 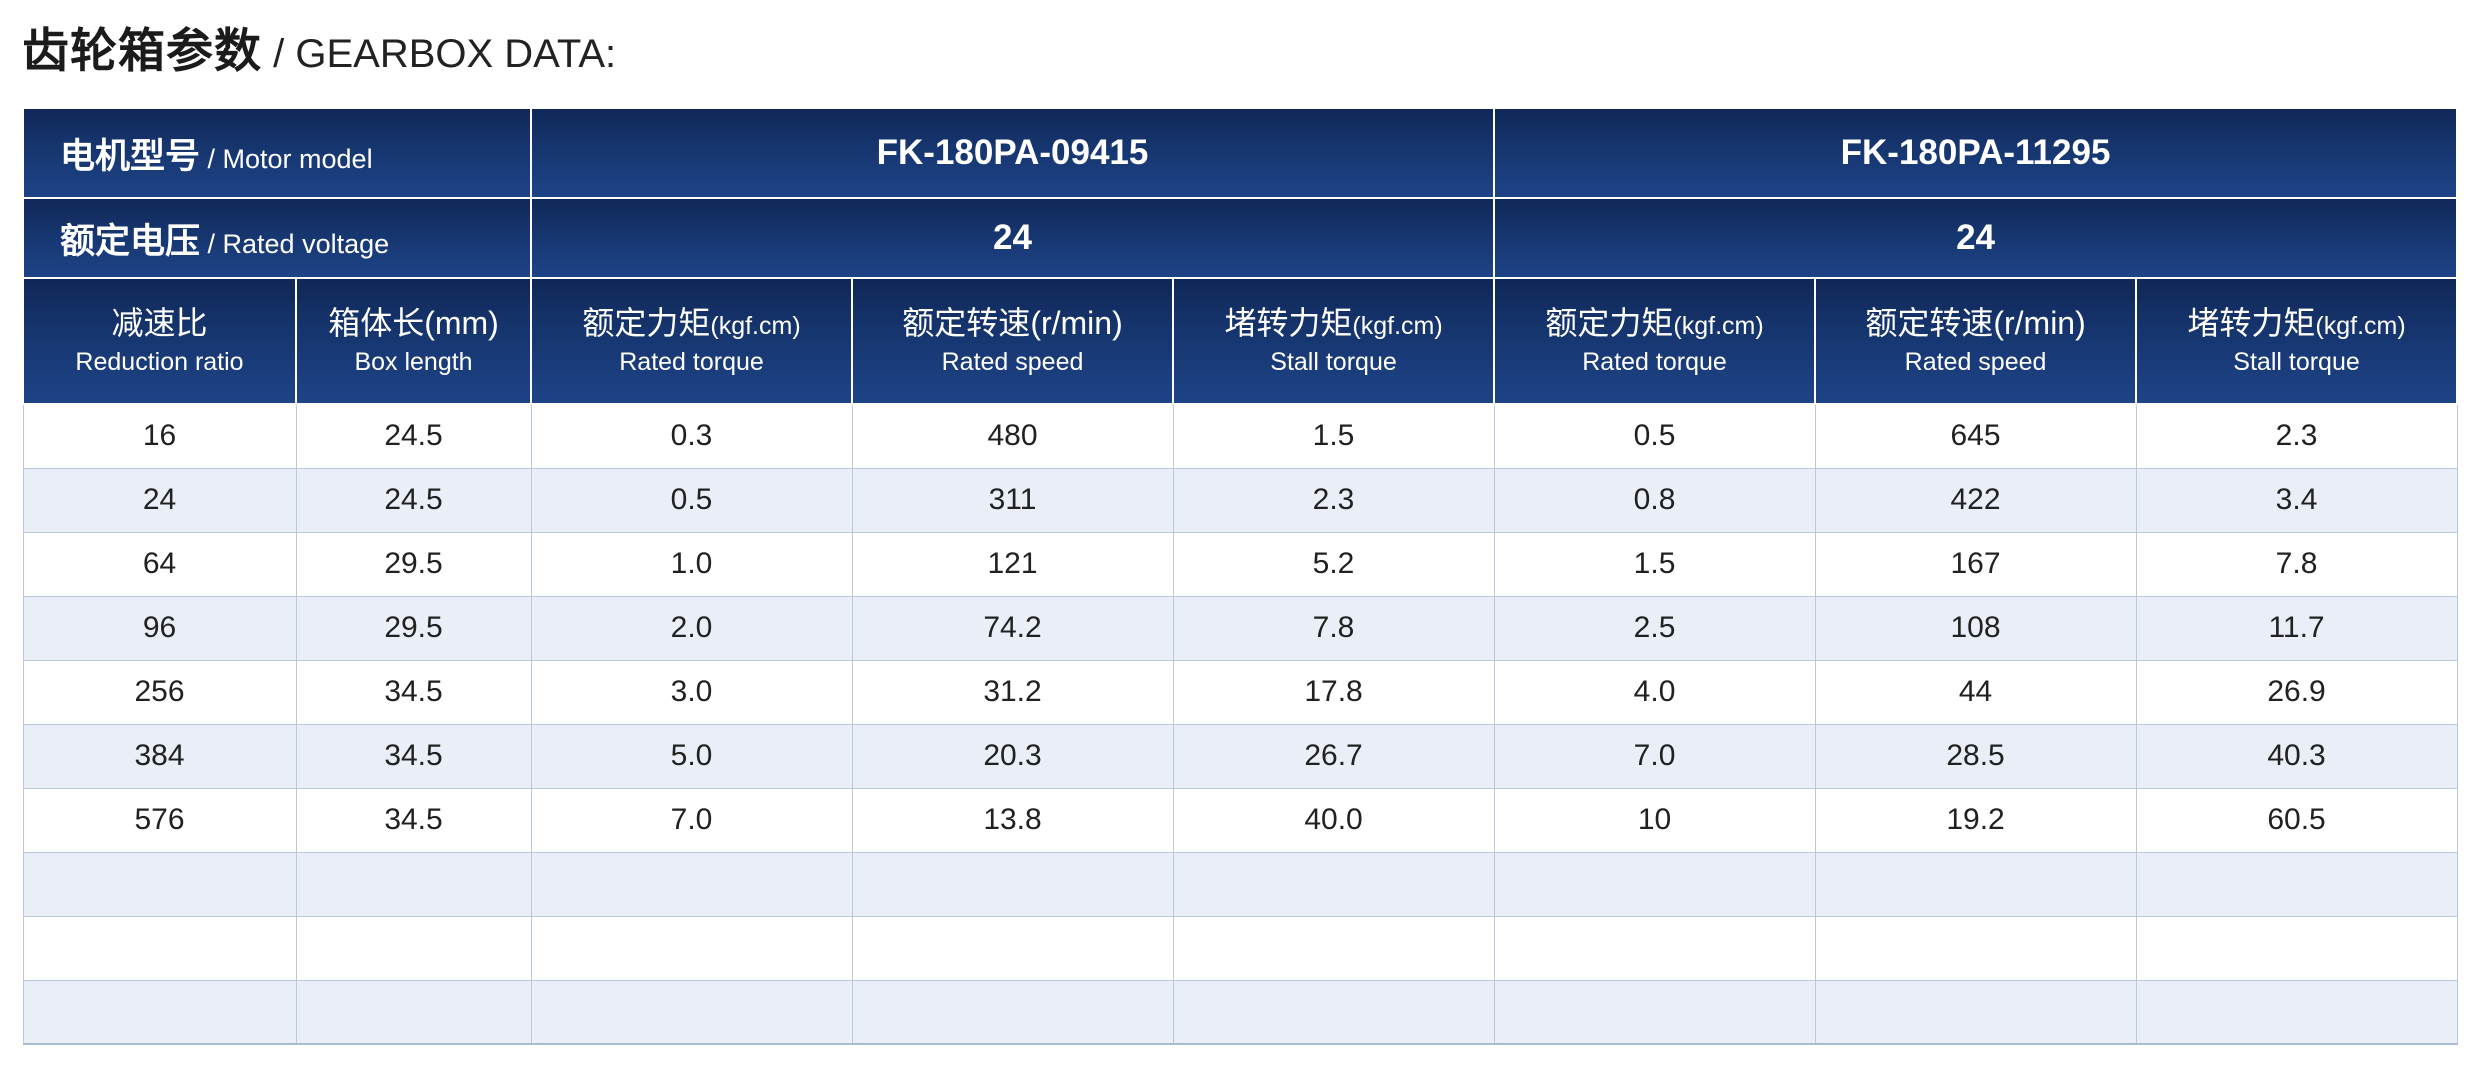 I want to click on table-cell: 2.0, so click(x=691, y=628).